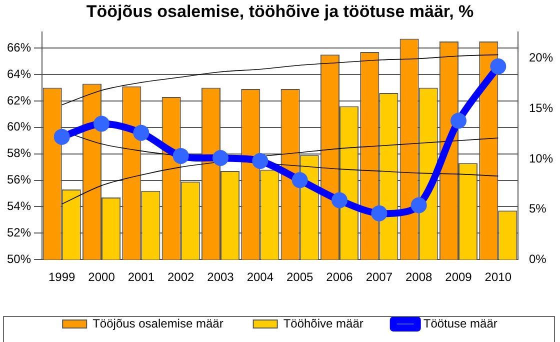 The height and width of the screenshot is (342, 560). What do you see at coordinates (280, 80) in the screenshot?
I see `line-series` at bounding box center [280, 80].